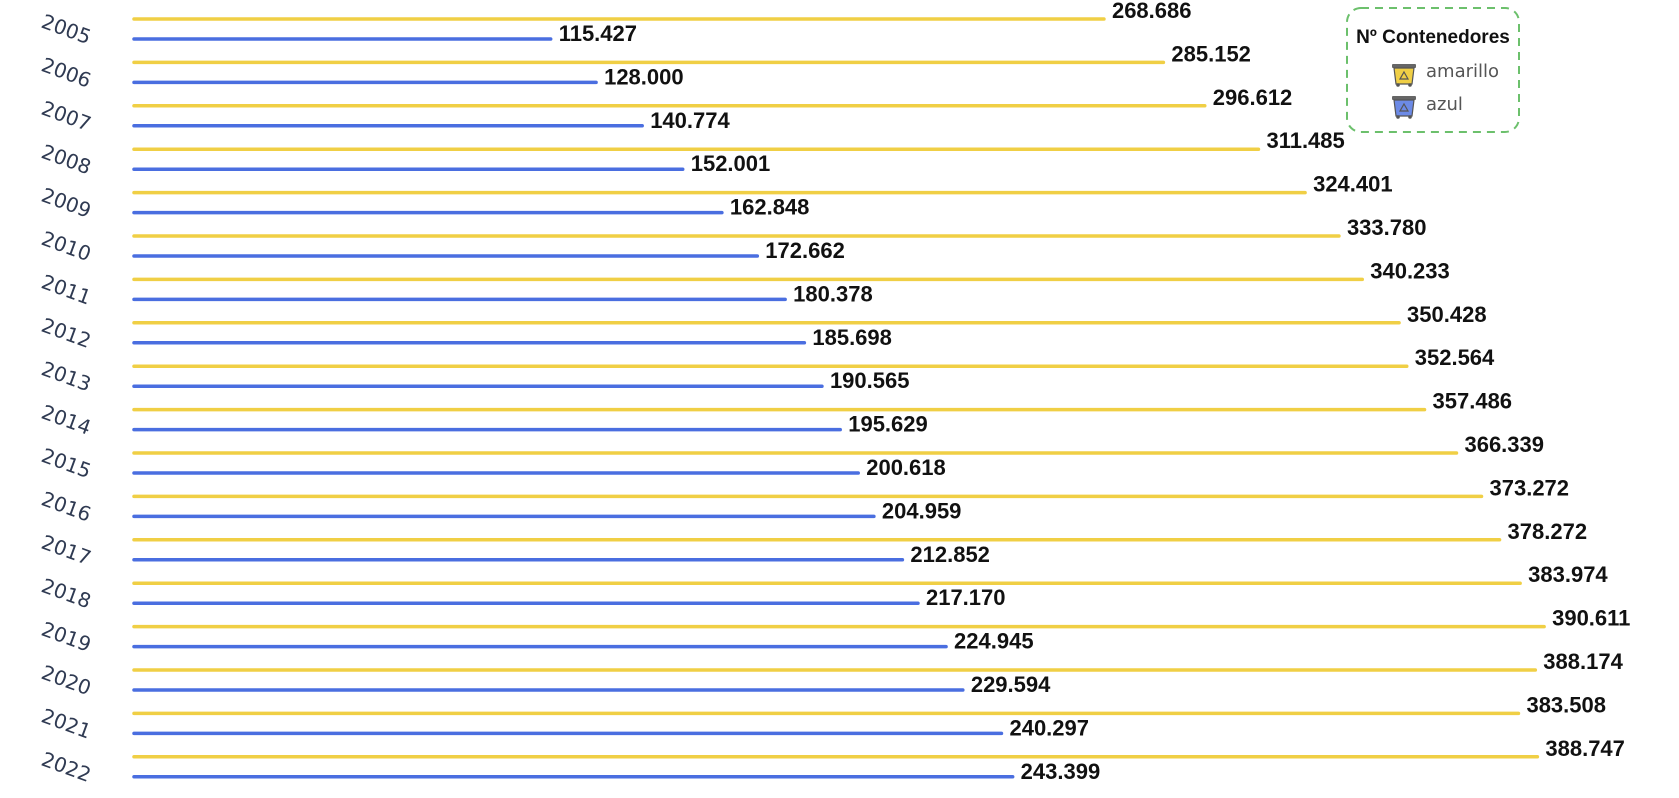  Describe the element at coordinates (1462, 71) in the screenshot. I see `legend-label-amarillo: amarillo` at that location.